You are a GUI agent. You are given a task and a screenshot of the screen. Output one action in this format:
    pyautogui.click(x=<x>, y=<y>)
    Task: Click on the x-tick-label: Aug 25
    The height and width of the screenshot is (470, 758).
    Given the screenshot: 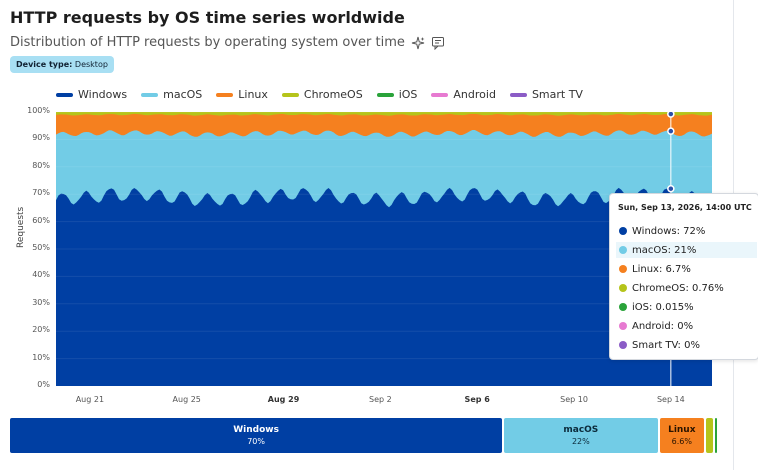 What is the action you would take?
    pyautogui.click(x=186, y=399)
    